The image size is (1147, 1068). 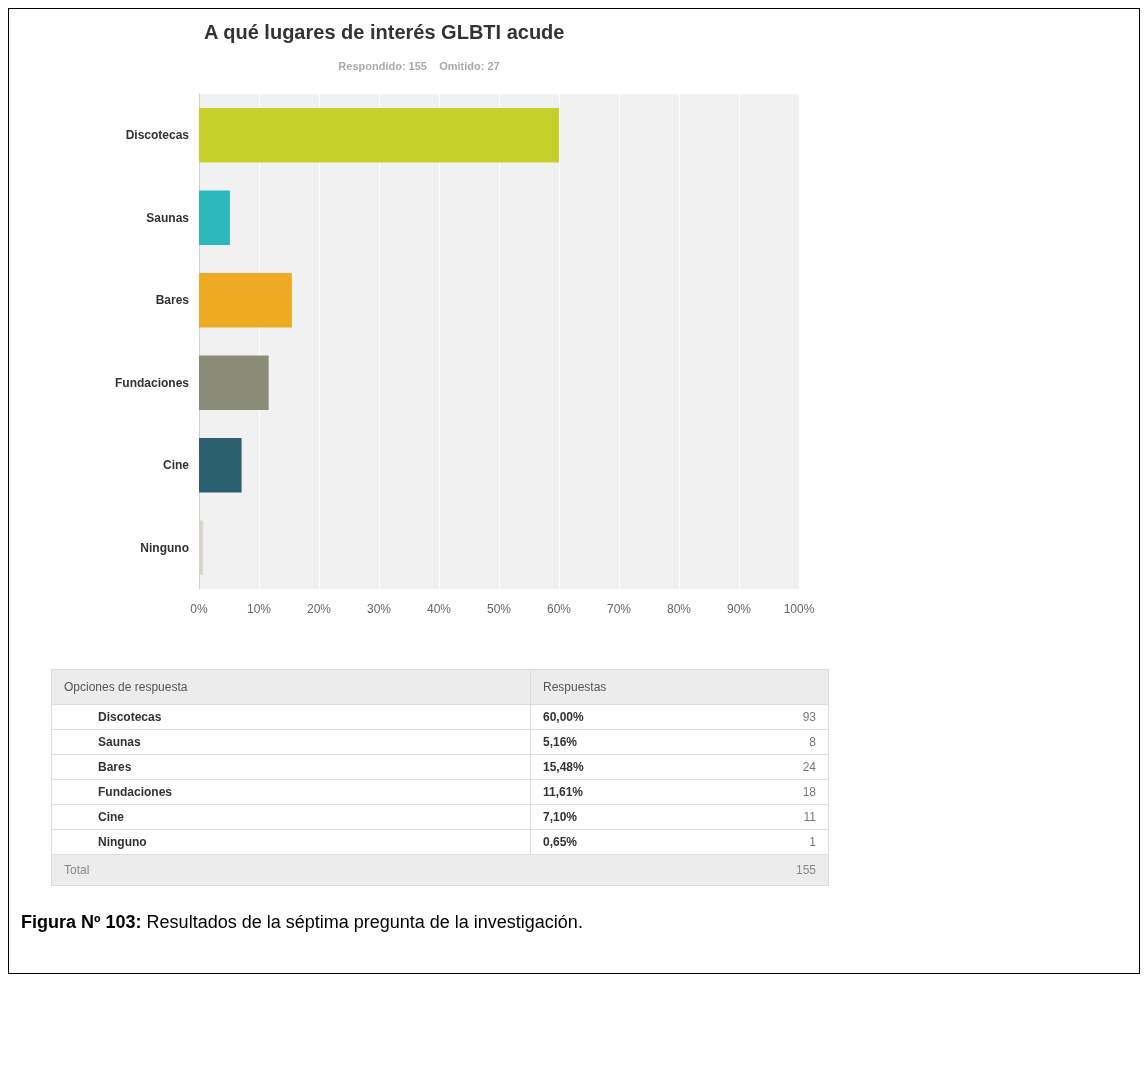 I want to click on x-tick-label: 40%, so click(x=439, y=609).